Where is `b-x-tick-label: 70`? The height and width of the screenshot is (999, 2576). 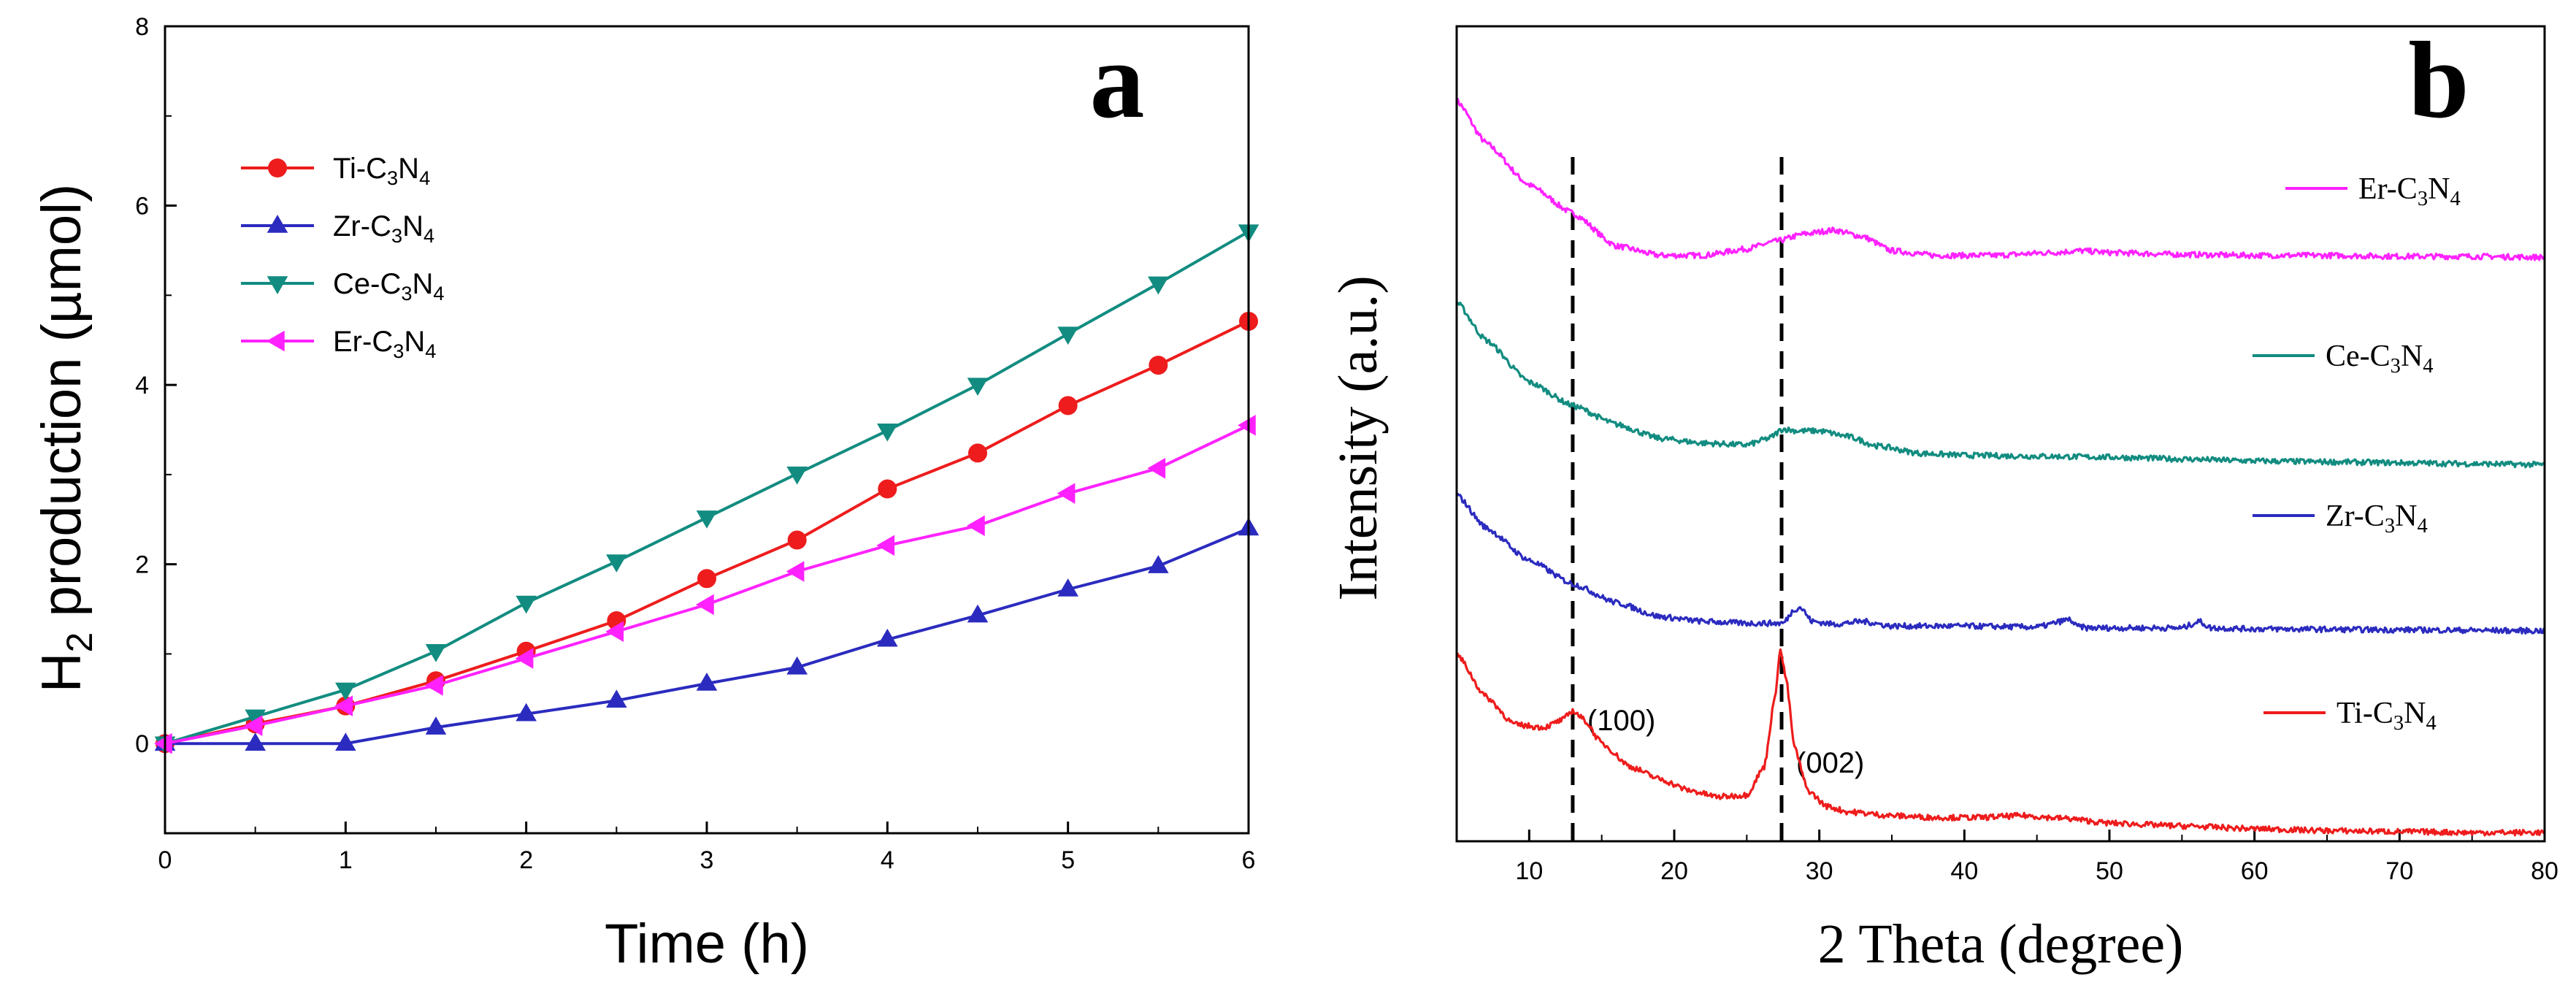 b-x-tick-label: 70 is located at coordinates (2399, 871).